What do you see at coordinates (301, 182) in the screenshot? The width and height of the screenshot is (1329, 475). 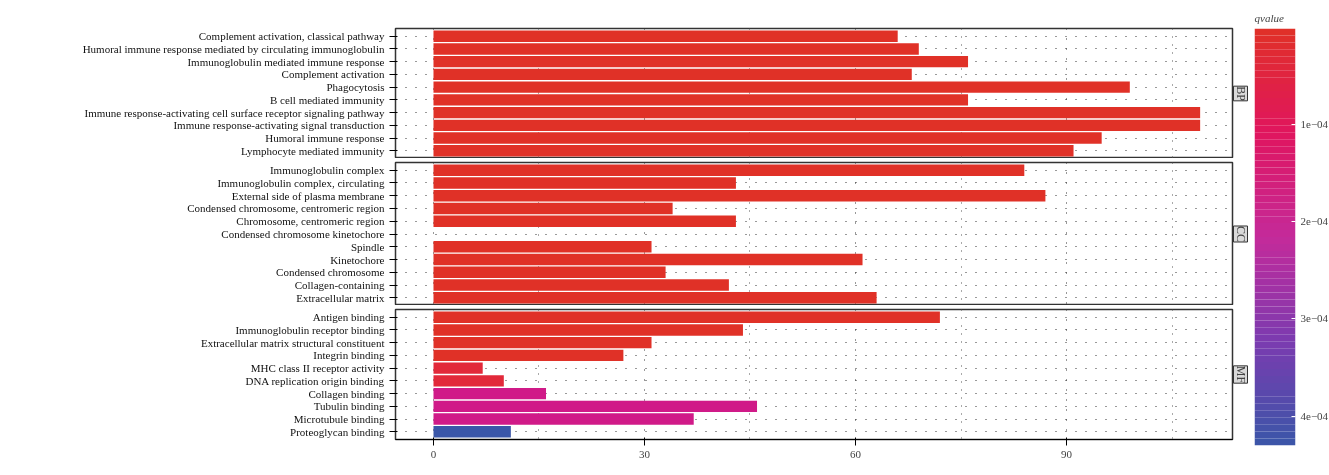 I see `y-tick-label: Immunoglobulin complex, circulating` at bounding box center [301, 182].